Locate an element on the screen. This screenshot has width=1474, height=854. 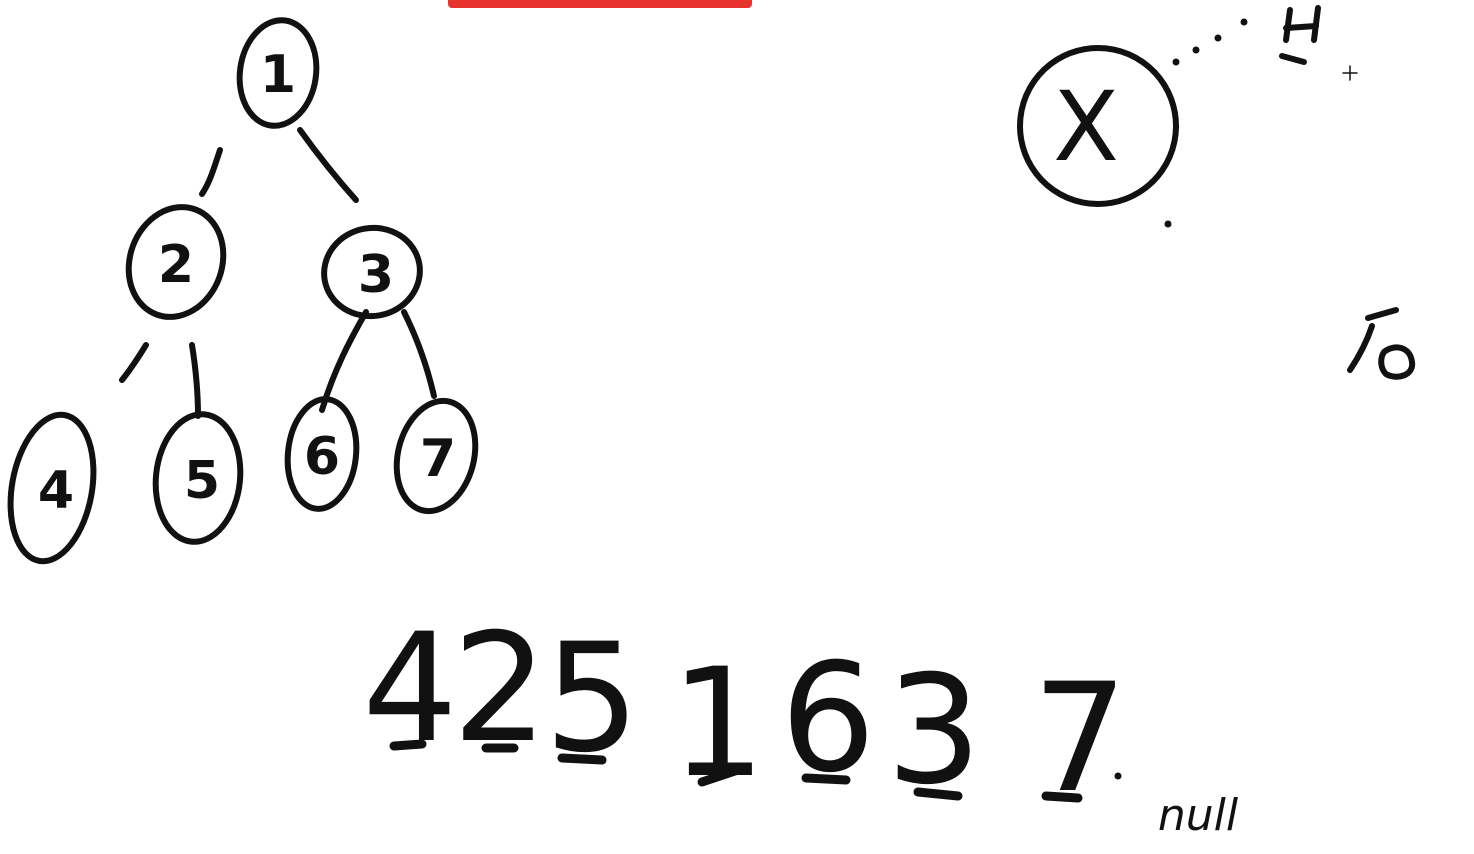
tree-node-2: 2 is located at coordinates (176, 262).